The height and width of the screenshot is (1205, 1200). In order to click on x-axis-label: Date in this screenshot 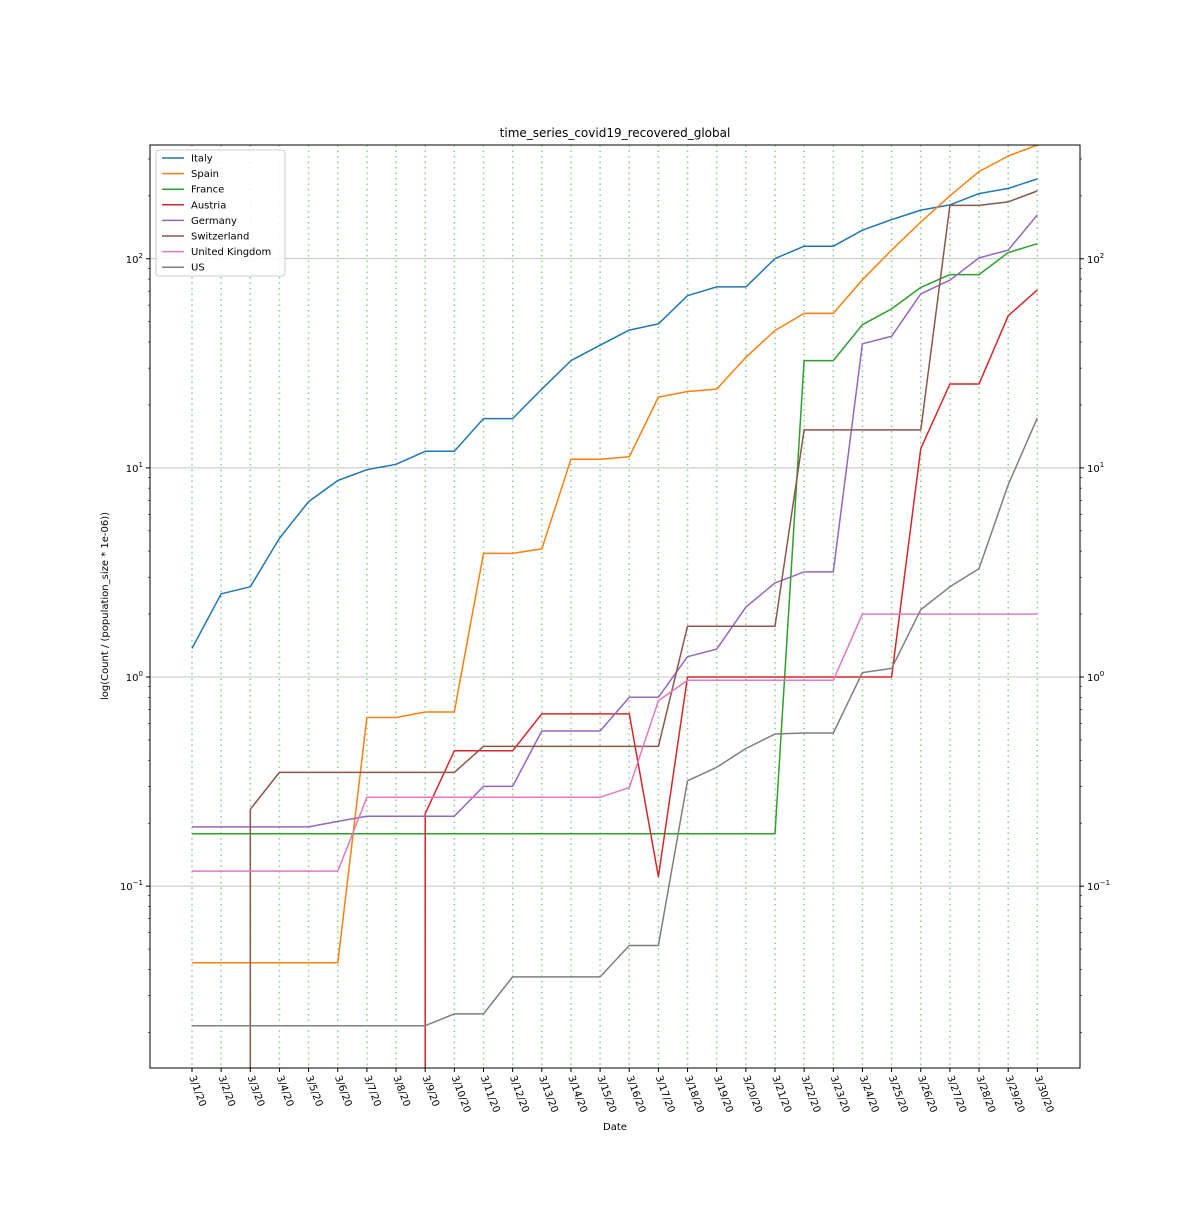, I will do `click(615, 1127)`.